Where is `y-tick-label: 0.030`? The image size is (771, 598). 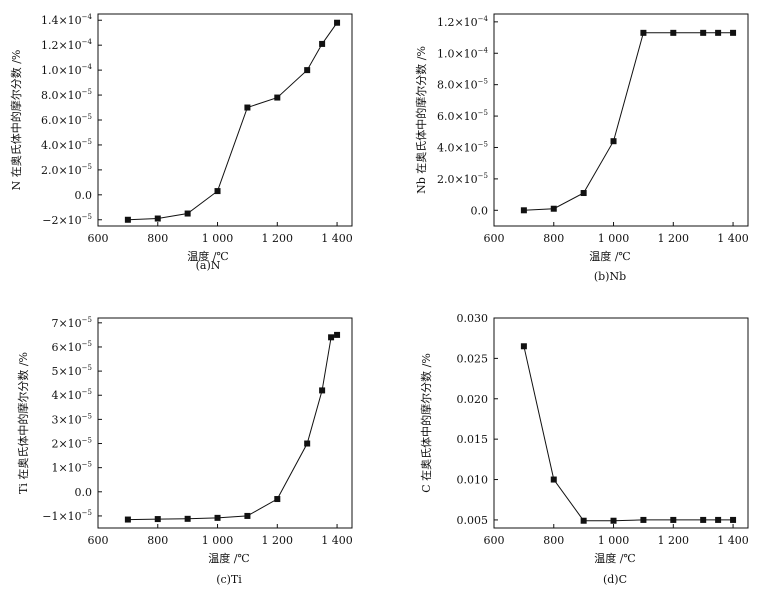
y-tick-label: 0.030 is located at coordinates (473, 318).